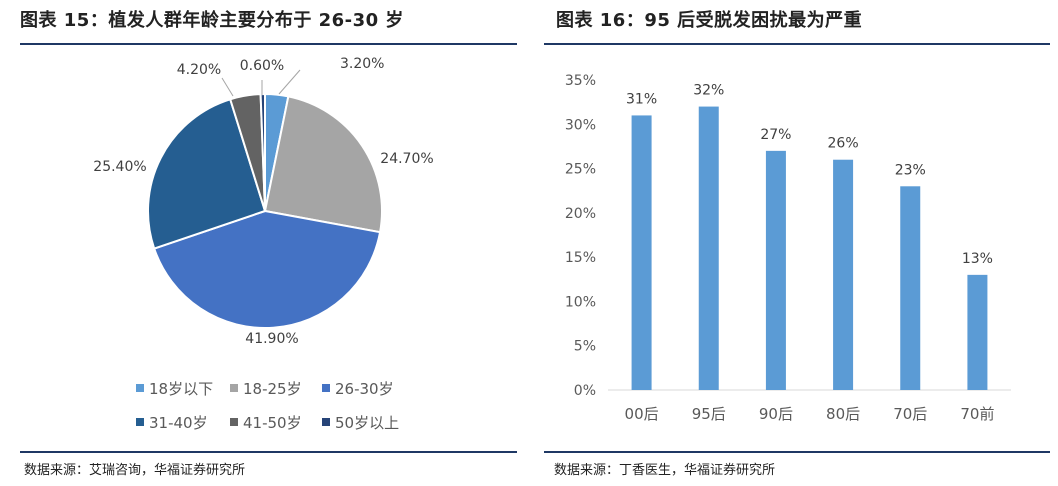 The image size is (1058, 486). I want to click on bar-value-label: 23%, so click(910, 170).